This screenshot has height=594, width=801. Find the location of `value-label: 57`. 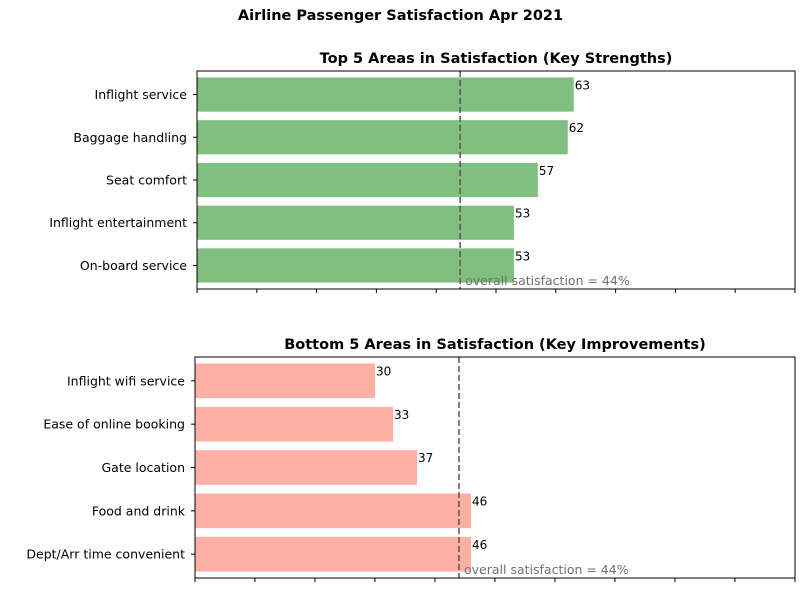

value-label: 57 is located at coordinates (546, 171).